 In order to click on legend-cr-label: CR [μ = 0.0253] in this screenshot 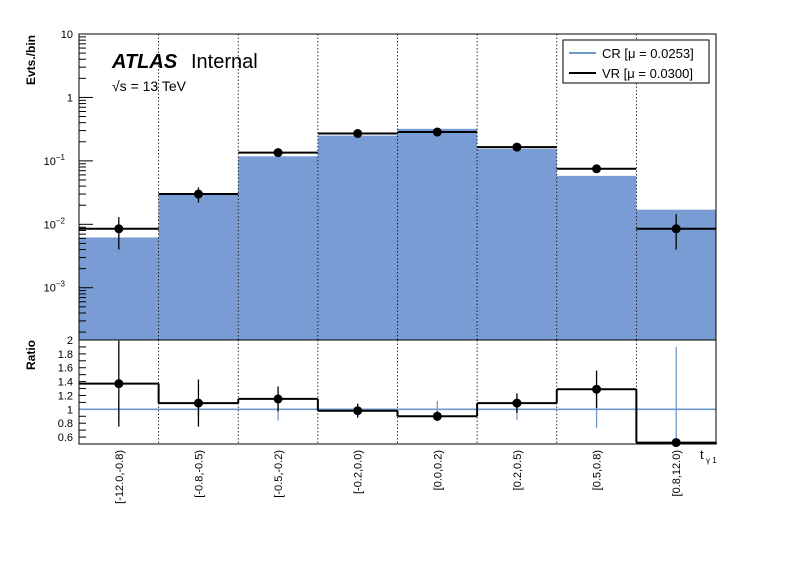, I will do `click(648, 53)`.